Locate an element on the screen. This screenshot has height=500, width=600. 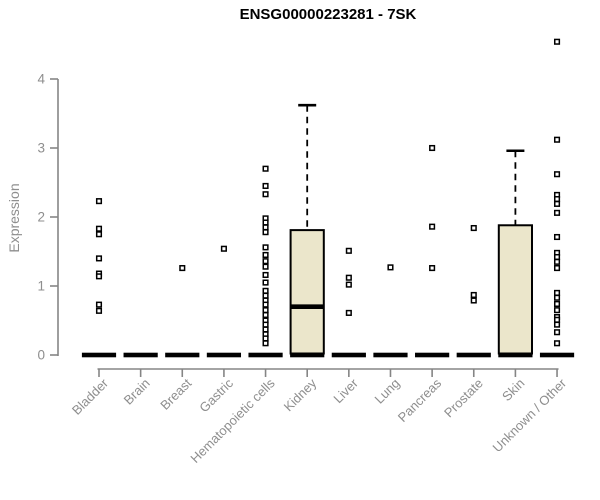
x-category-label: Breast is located at coordinates (175, 393).